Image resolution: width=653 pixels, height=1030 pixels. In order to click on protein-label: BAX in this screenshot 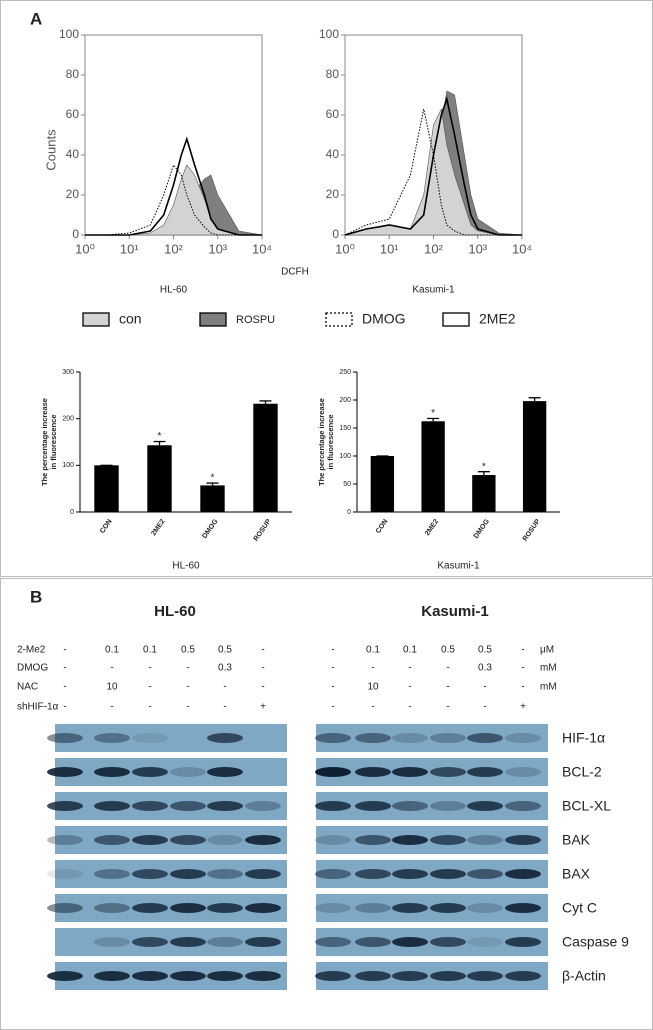, I will do `click(576, 874)`.